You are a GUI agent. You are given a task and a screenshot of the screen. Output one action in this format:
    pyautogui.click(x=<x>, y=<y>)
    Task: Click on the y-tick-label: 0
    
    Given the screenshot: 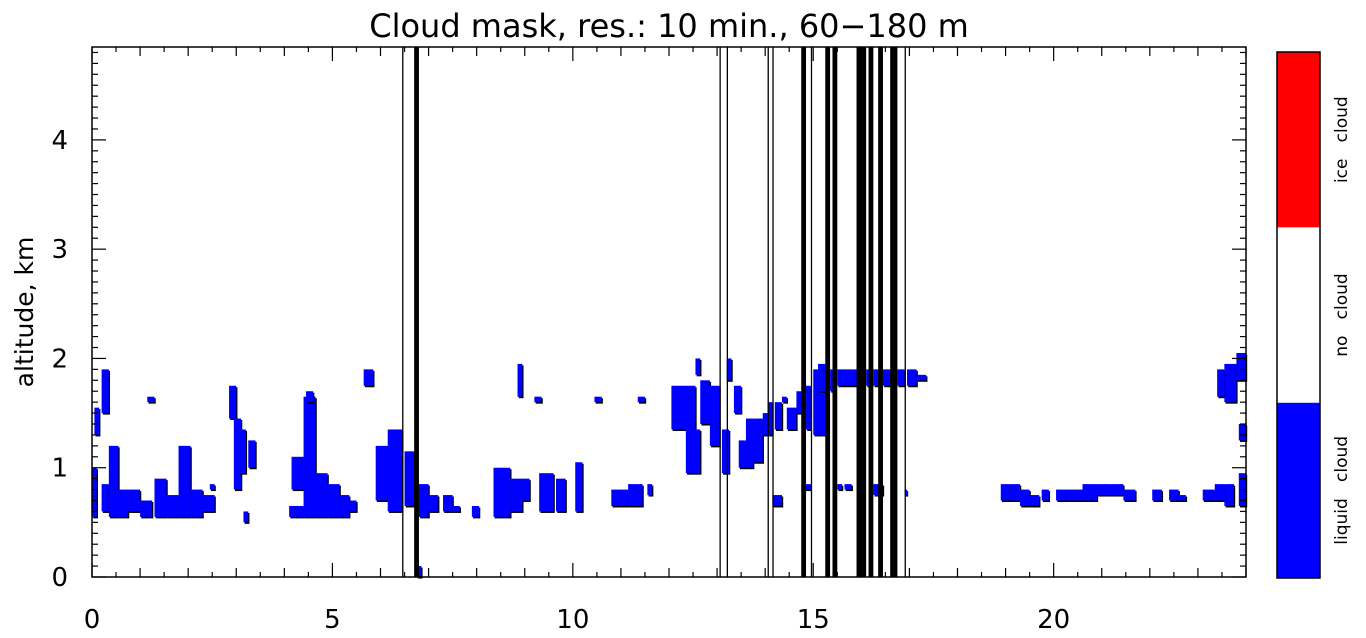 What is the action you would take?
    pyautogui.click(x=59, y=578)
    